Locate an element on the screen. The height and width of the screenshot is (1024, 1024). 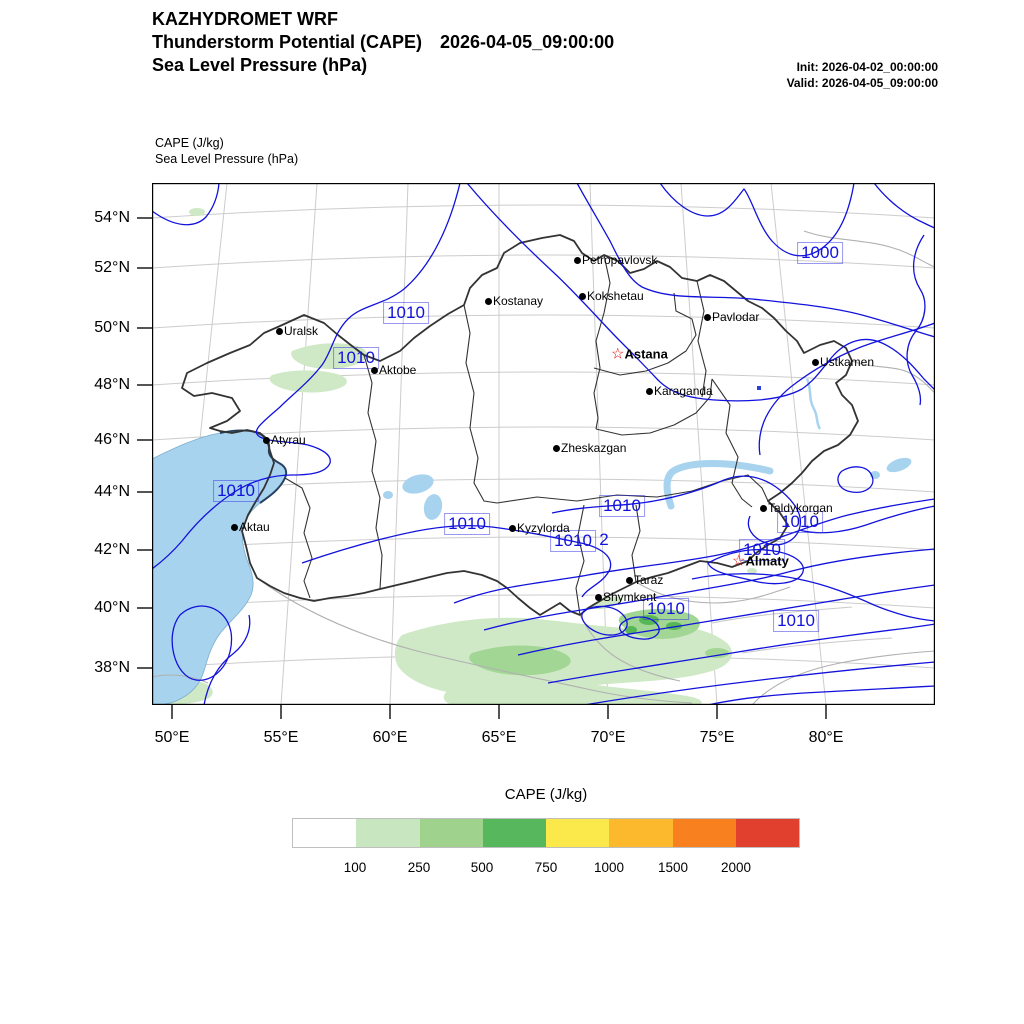
cape-units-label: CAPE (J/kg) is located at coordinates (189, 143).